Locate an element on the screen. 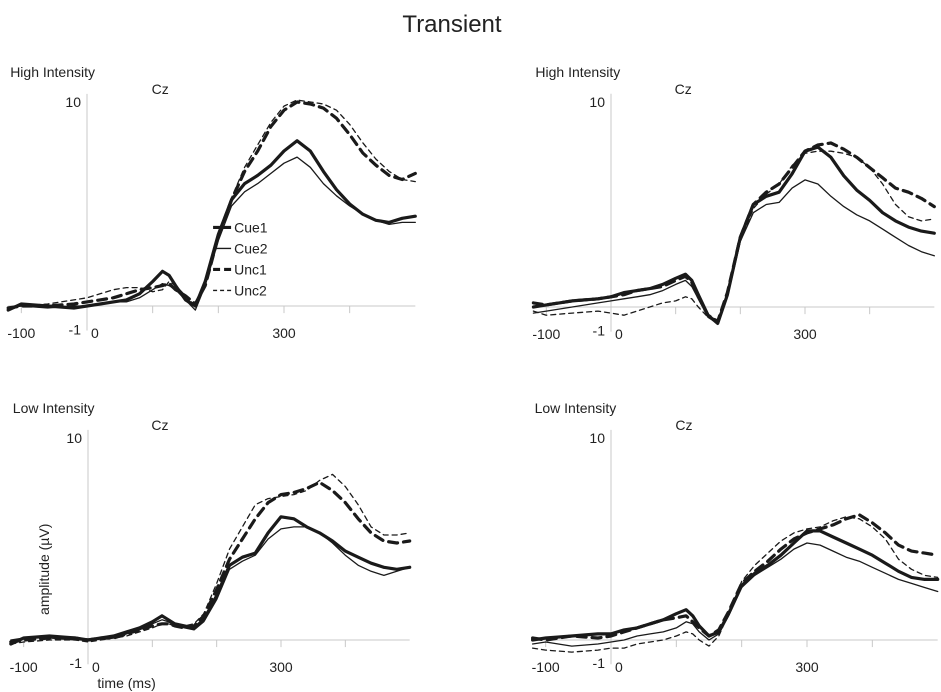  legend-label: Unc1 is located at coordinates (250, 269).